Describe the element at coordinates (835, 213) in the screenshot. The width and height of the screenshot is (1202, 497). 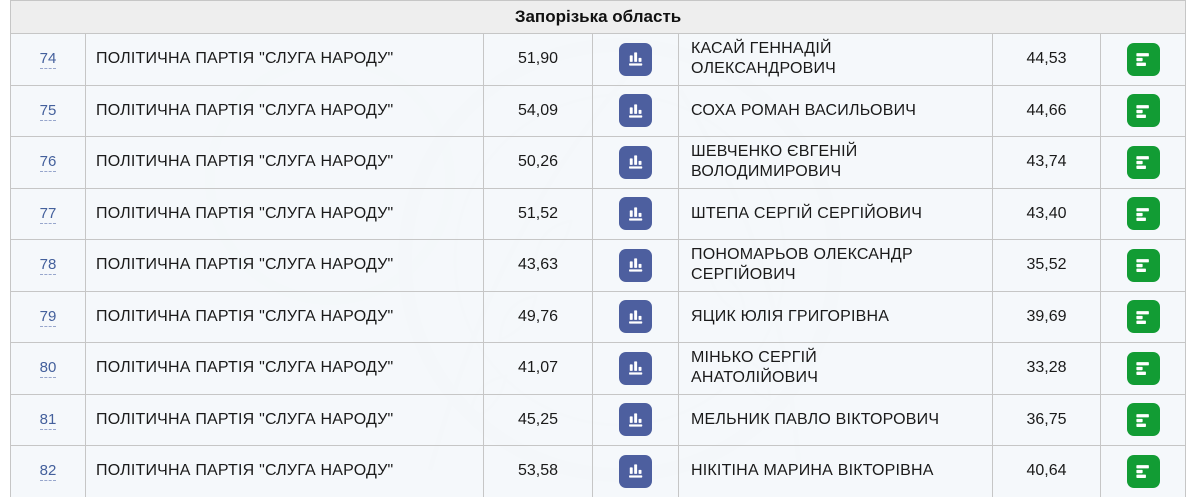
I see `candidate-name: ШТЕПА СЕРГІЙ СЕРГІЙОВИЧ` at that location.